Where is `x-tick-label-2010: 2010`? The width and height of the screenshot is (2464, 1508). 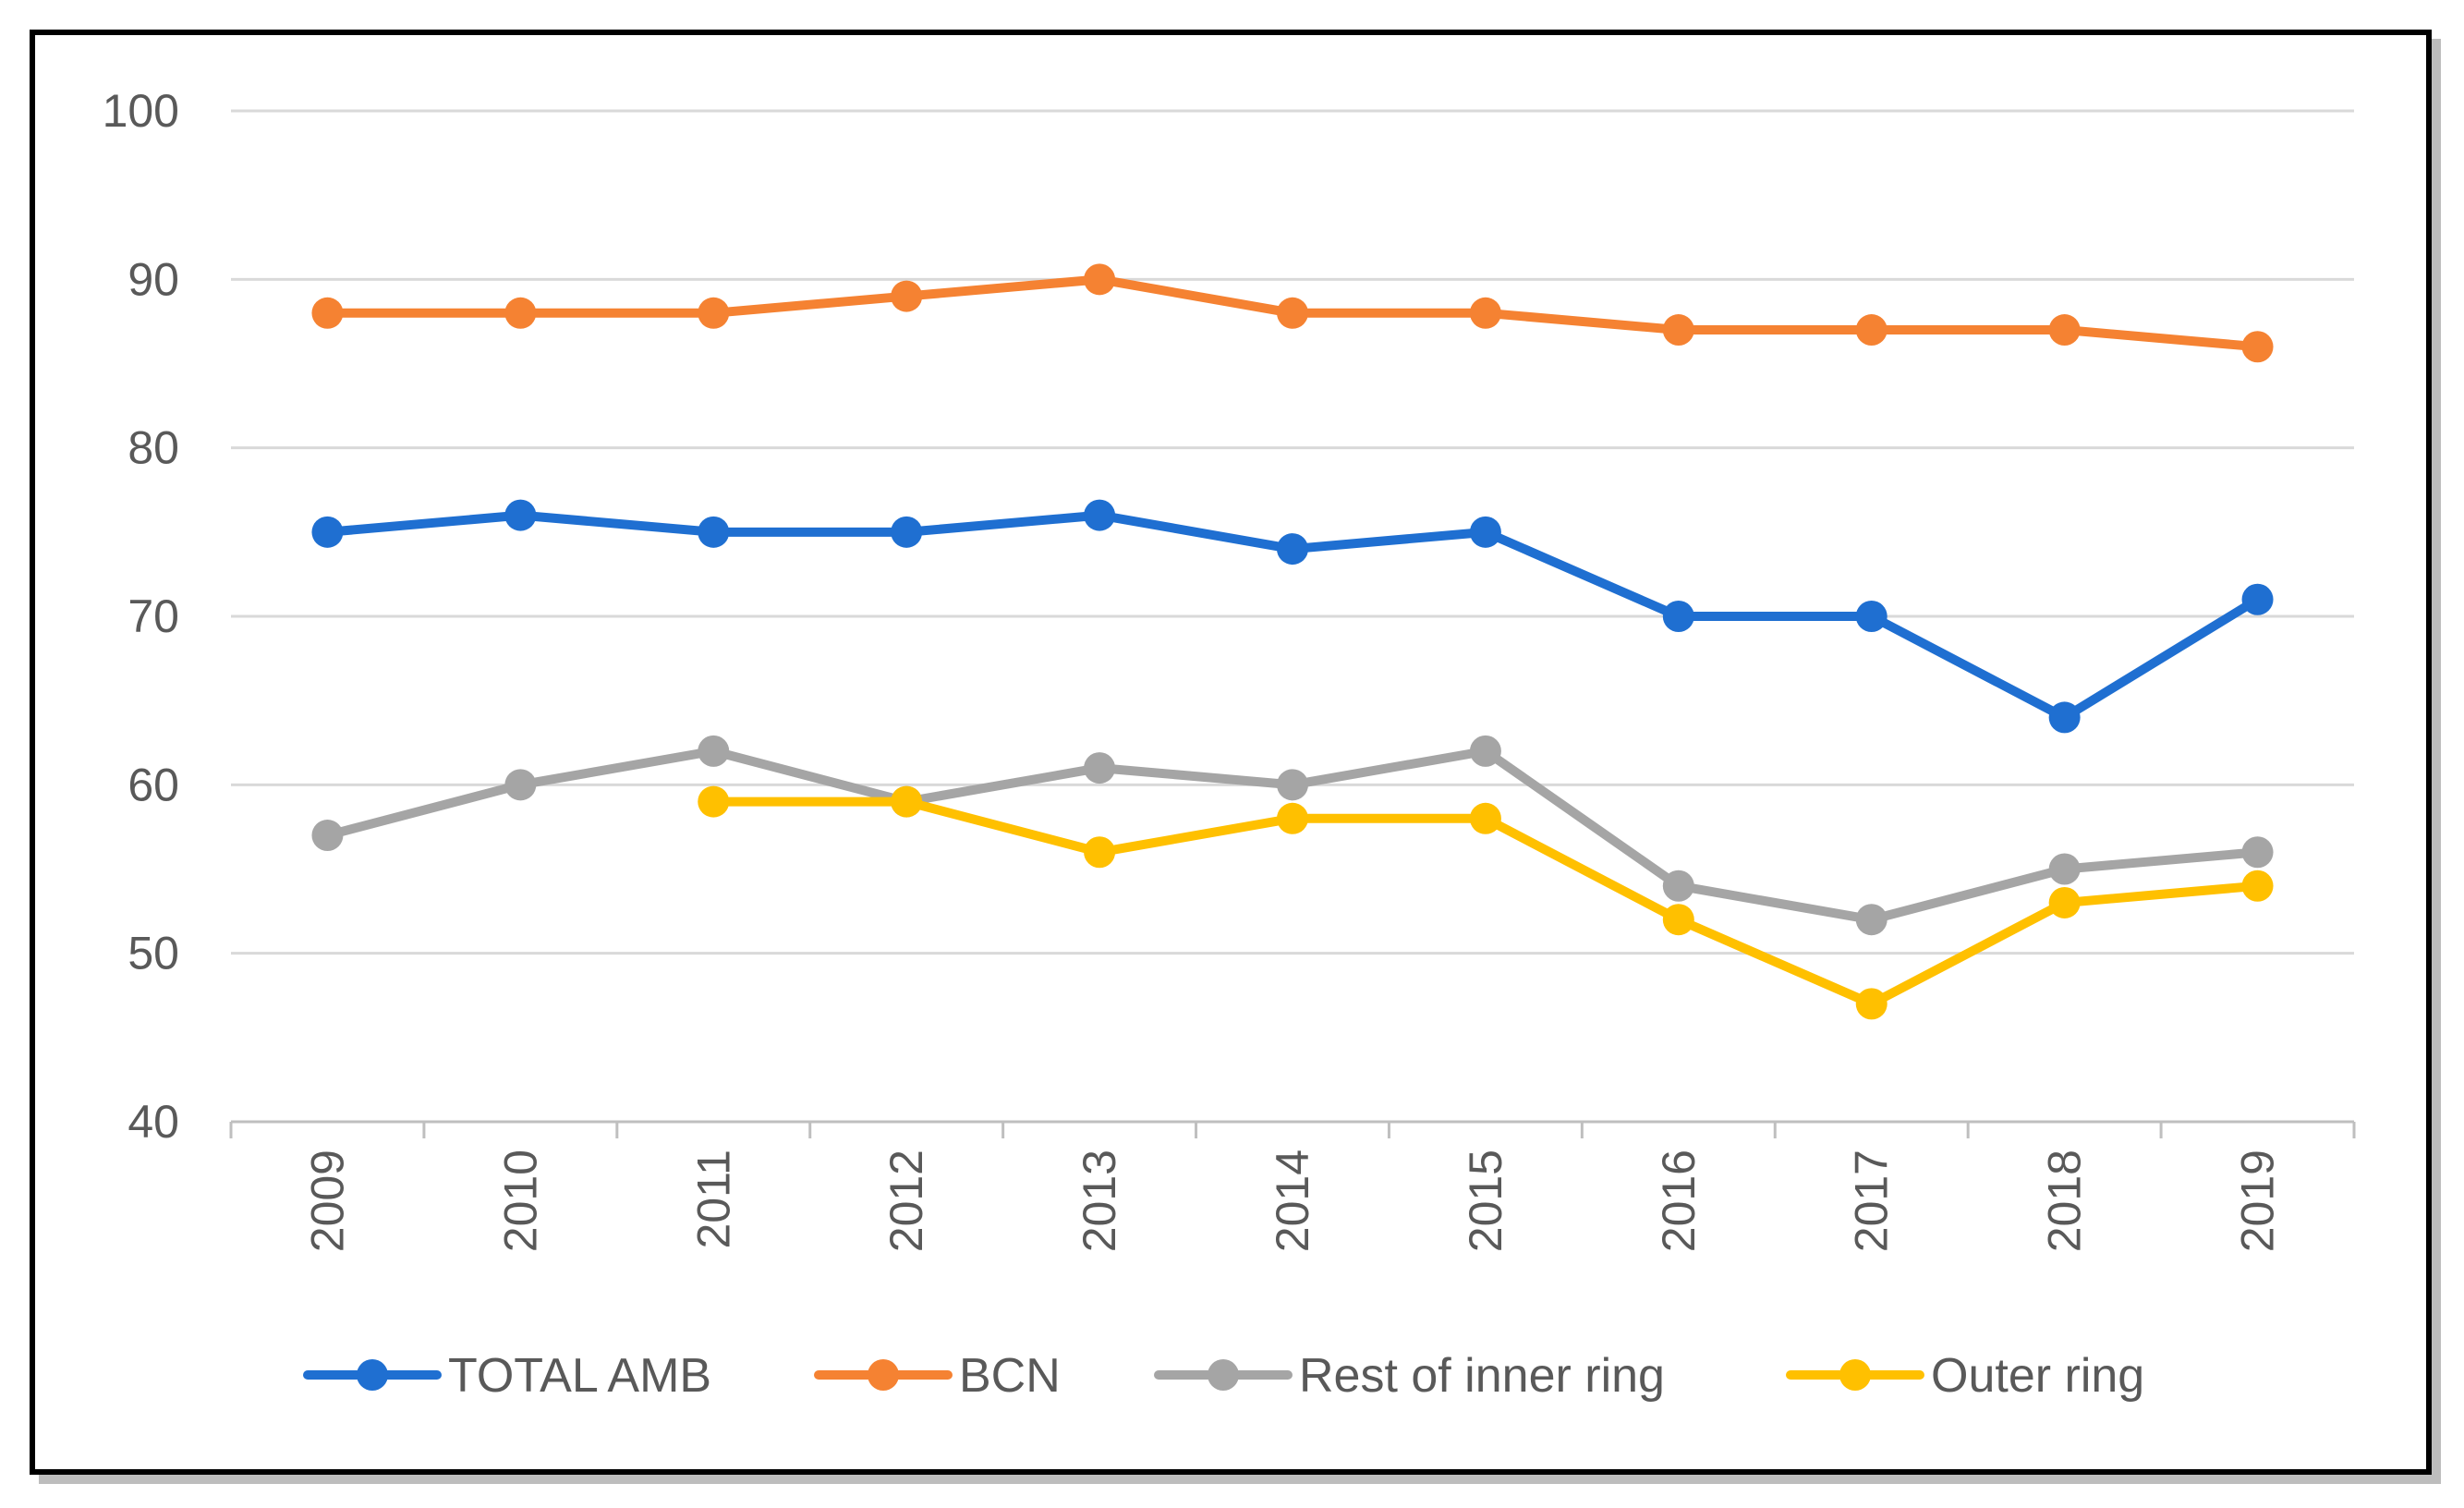
x-tick-label-2010: 2010 is located at coordinates (520, 1200).